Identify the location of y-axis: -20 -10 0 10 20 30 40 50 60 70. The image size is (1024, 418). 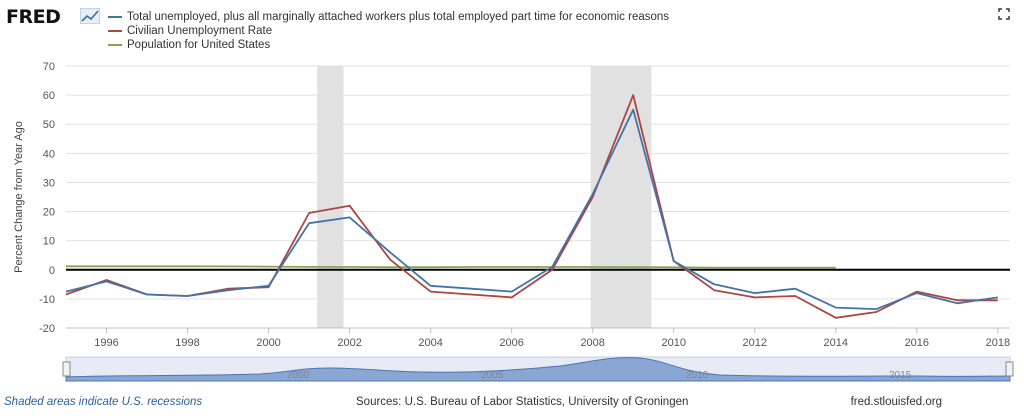
(47, 198).